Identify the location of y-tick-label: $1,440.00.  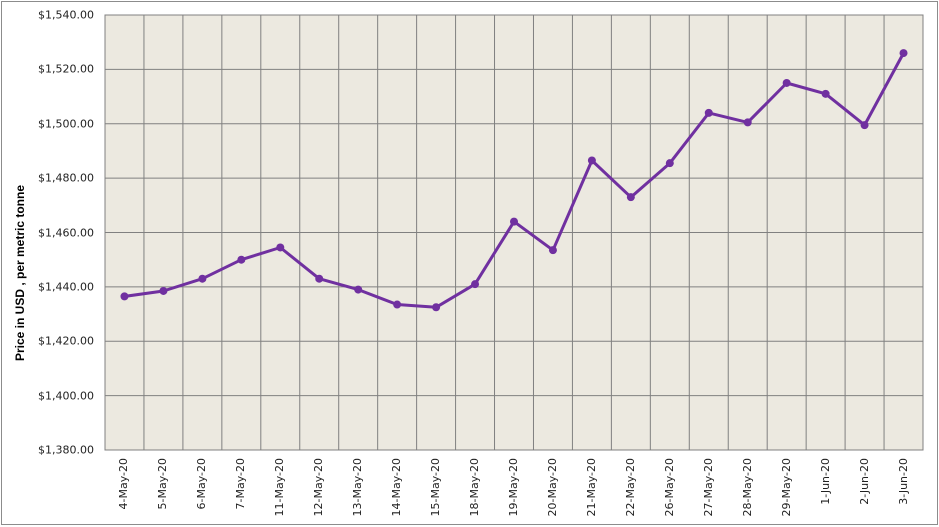
(66, 287).